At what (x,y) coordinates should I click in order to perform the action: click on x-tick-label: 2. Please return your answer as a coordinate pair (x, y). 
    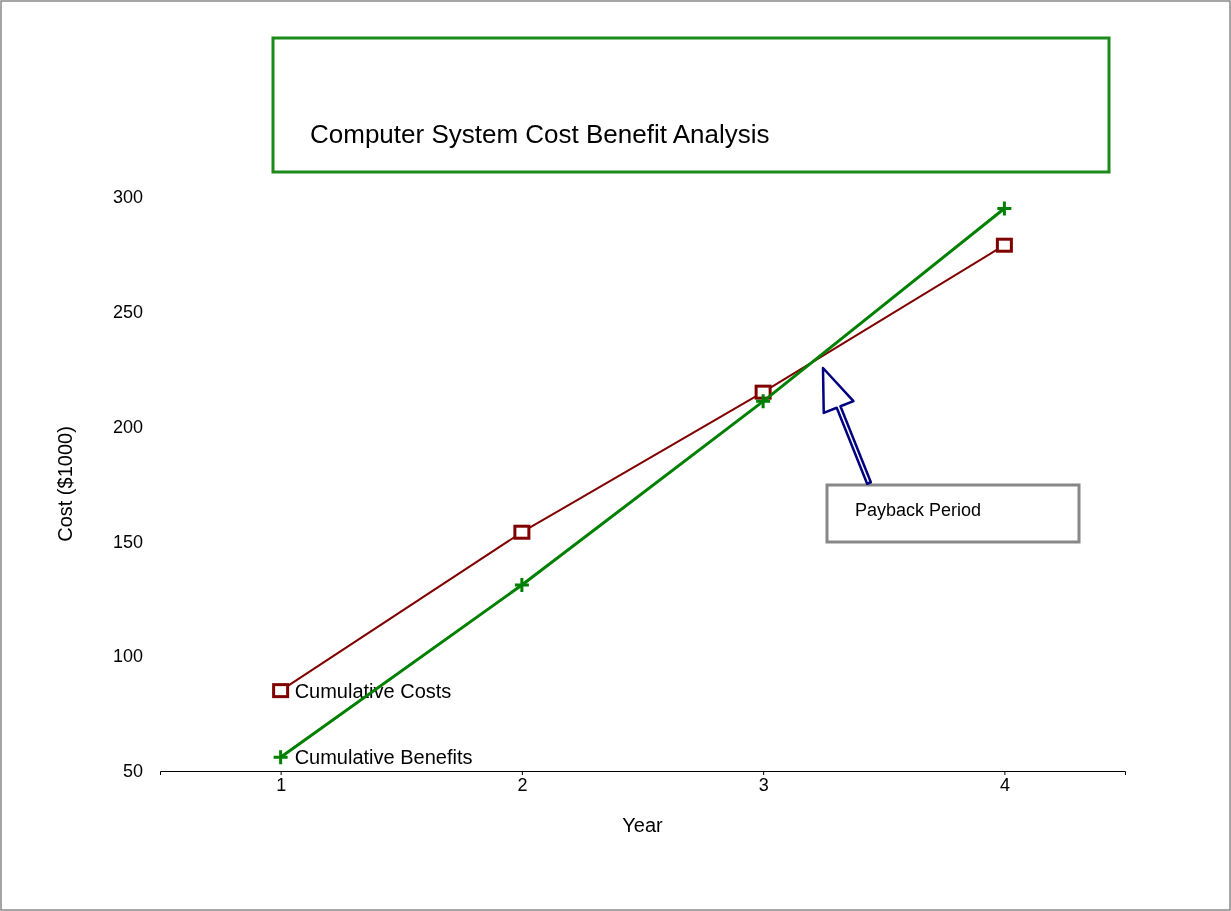
    Looking at the image, I should click on (522, 784).